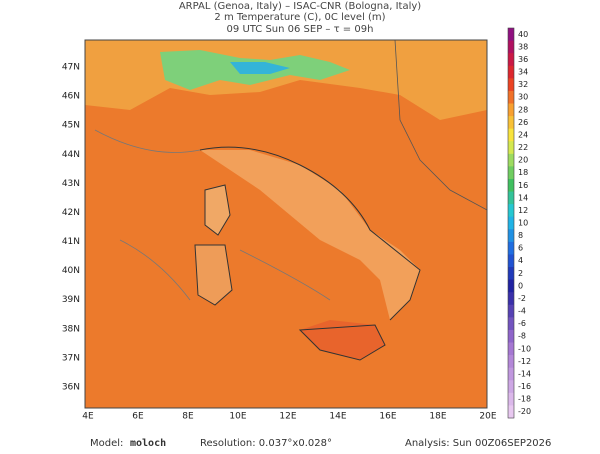 This screenshot has height=454, width=600. Describe the element at coordinates (520, 235) in the screenshot. I see `colorbar-label: 8` at that location.